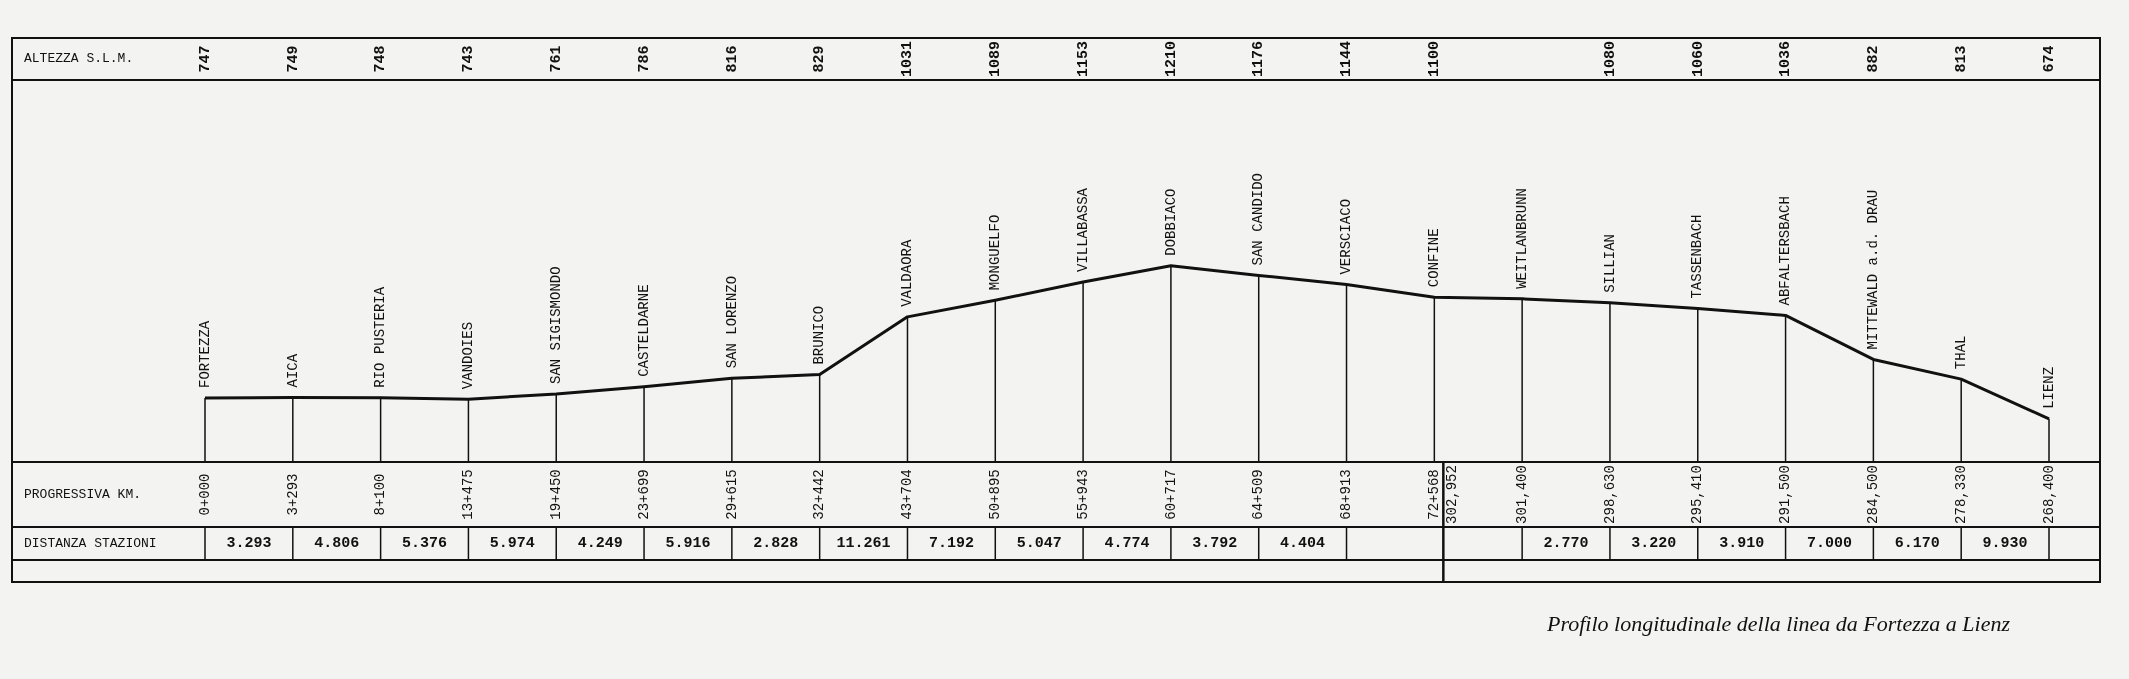 This screenshot has width=2129, height=679. Describe the element at coordinates (776, 544) in the screenshot. I see `text: 2.828` at that location.